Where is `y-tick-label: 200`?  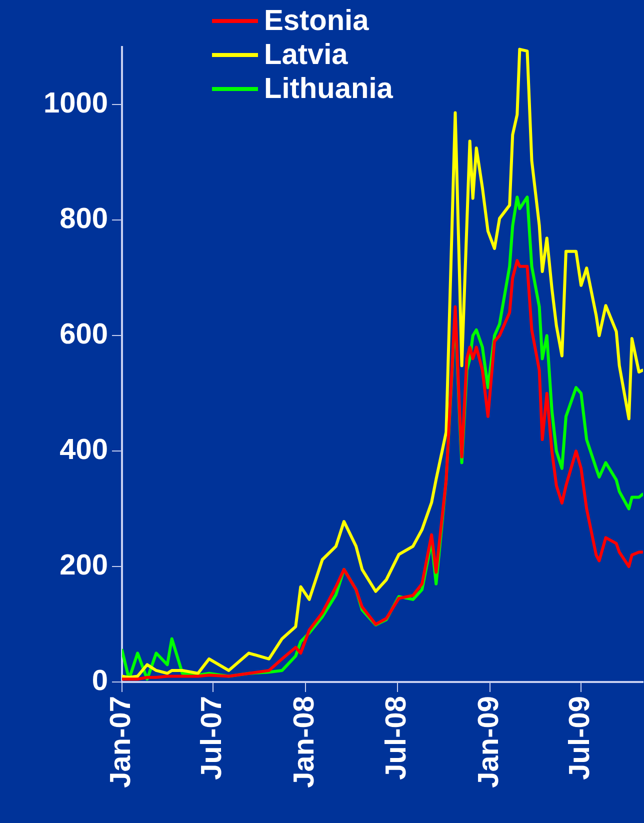 y-tick-label: 200 is located at coordinates (84, 566).